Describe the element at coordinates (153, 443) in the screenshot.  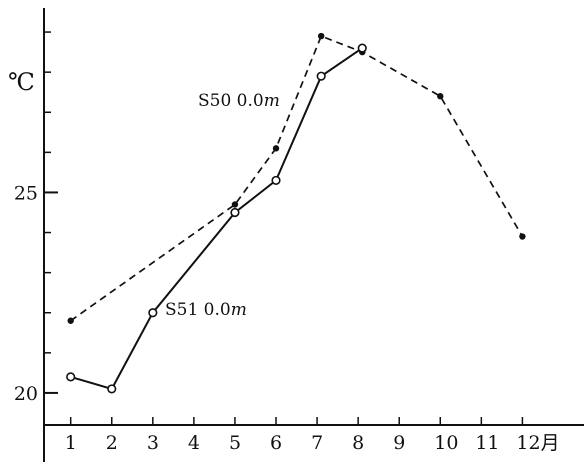
I see `x-tick-label: 3` at that location.